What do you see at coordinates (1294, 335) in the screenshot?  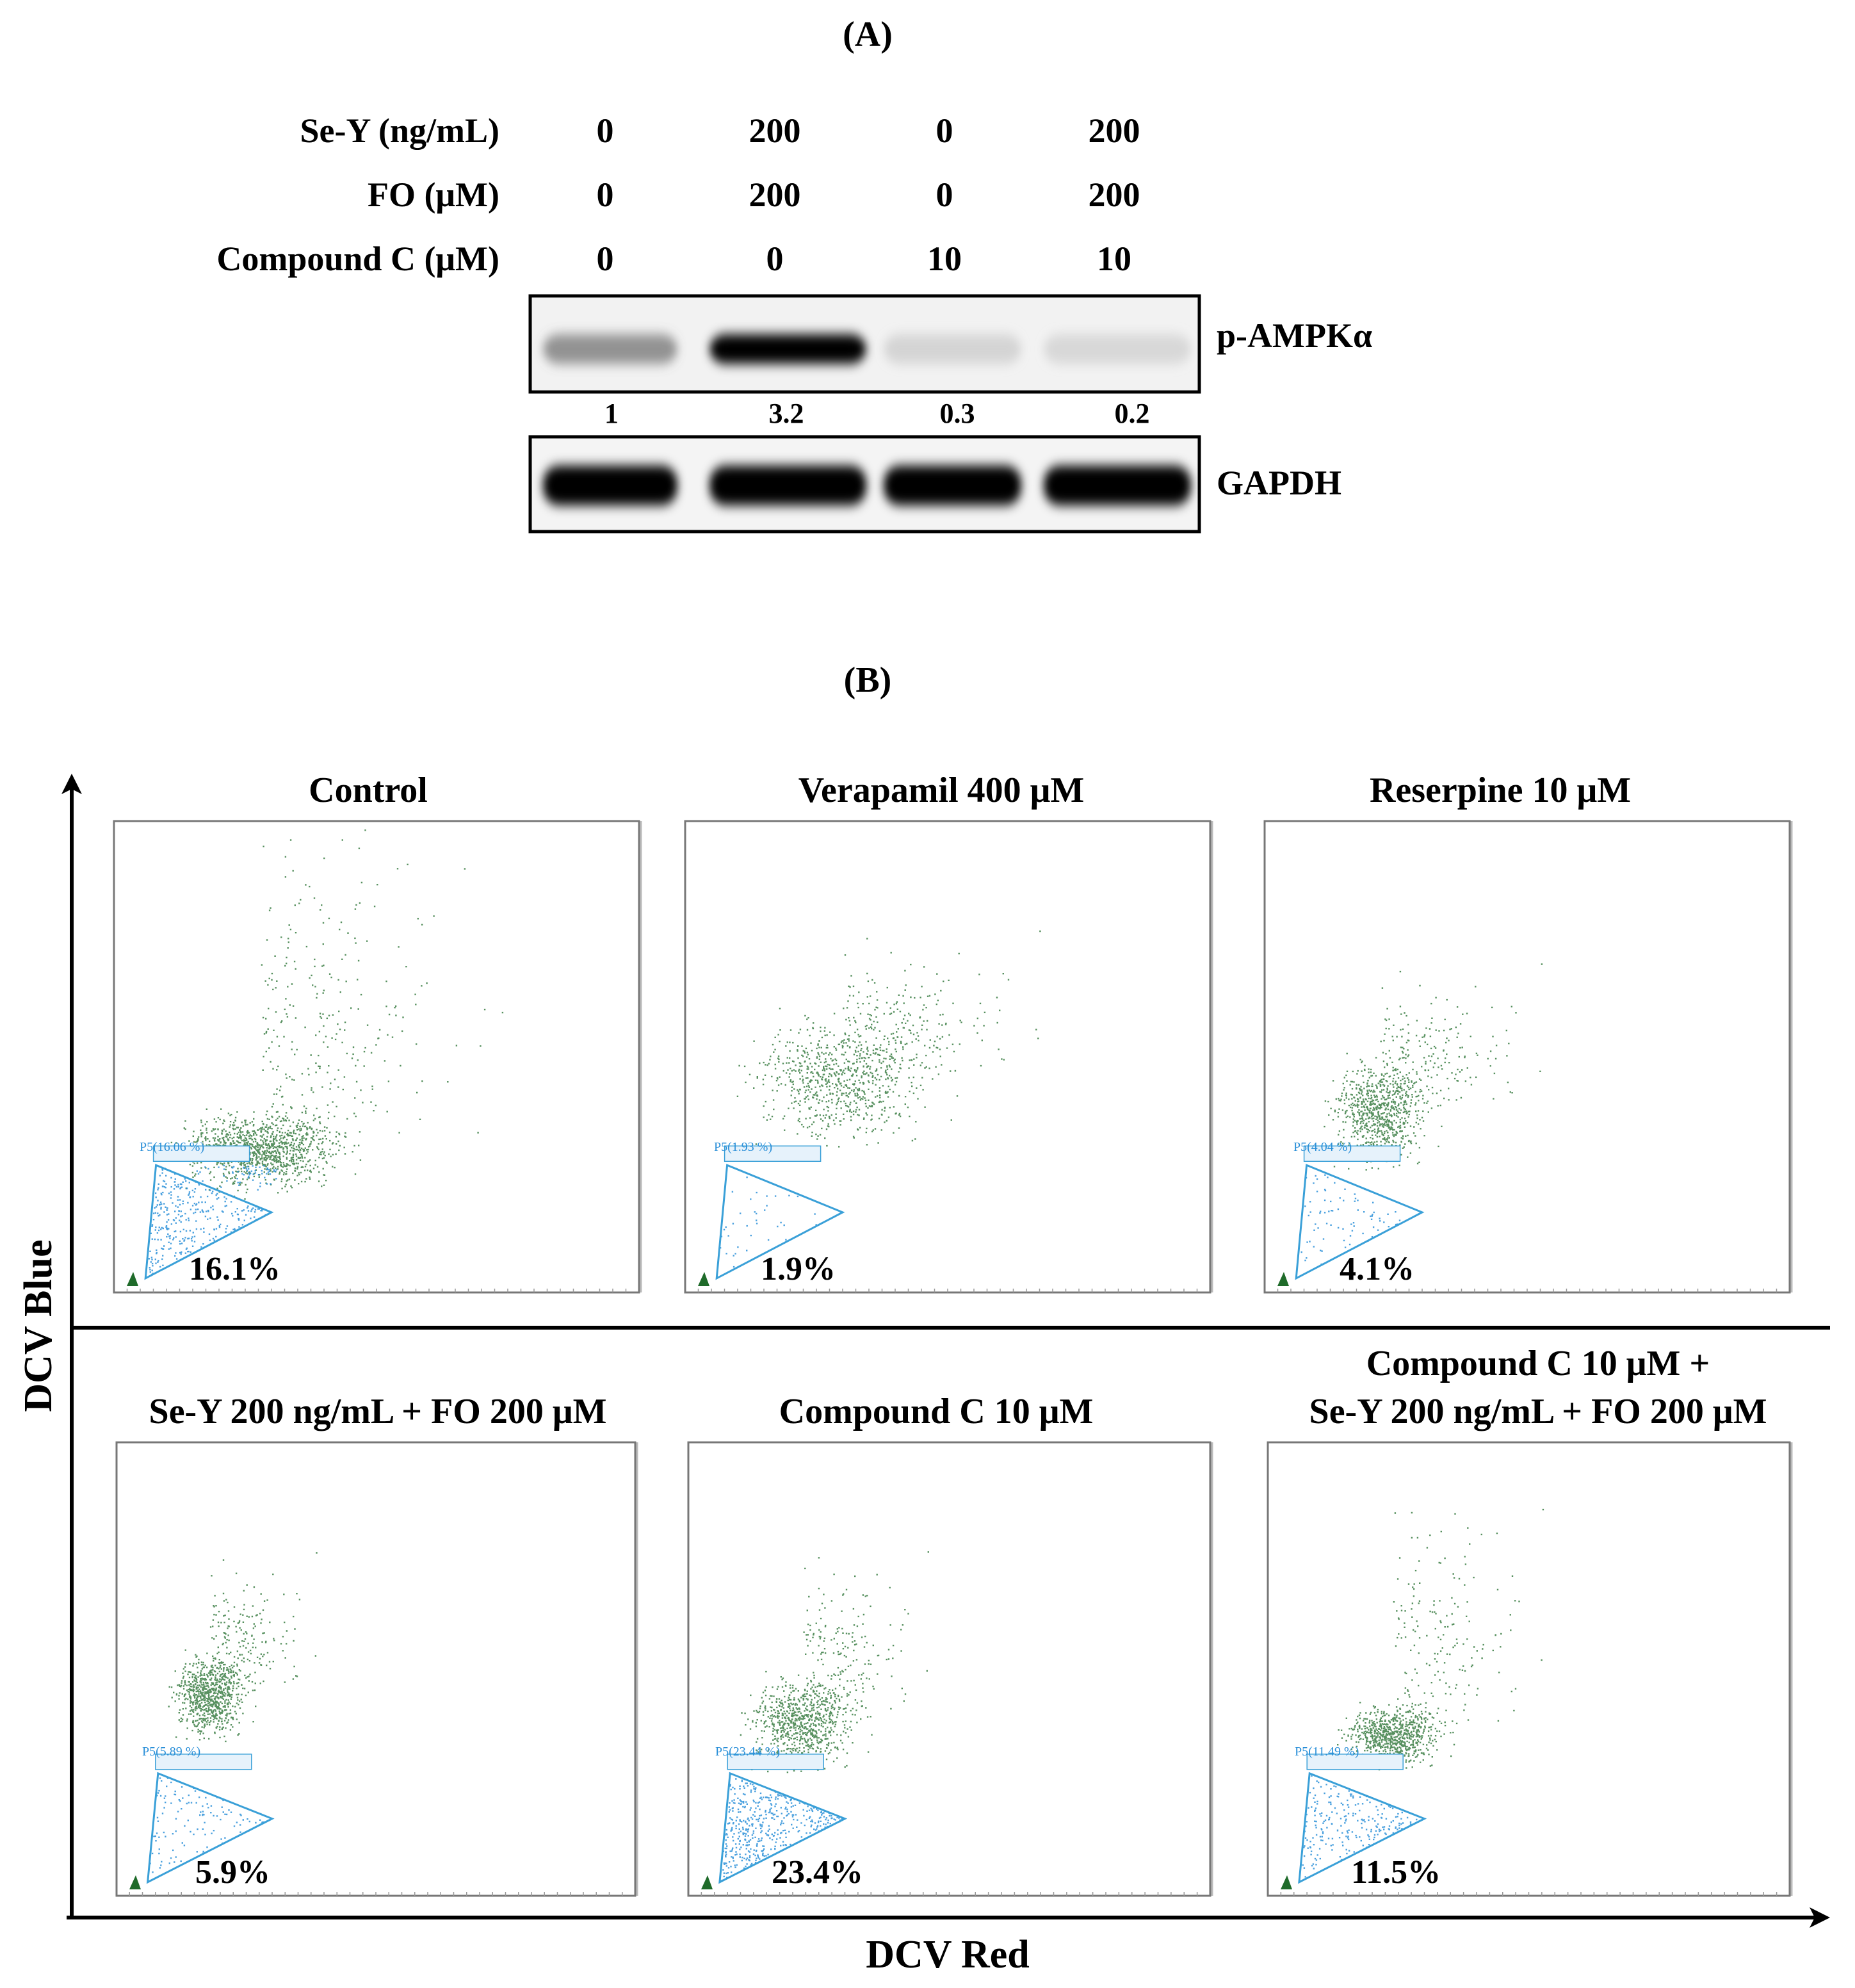 I see `blot-label-p-ampk: p-AMPKα` at bounding box center [1294, 335].